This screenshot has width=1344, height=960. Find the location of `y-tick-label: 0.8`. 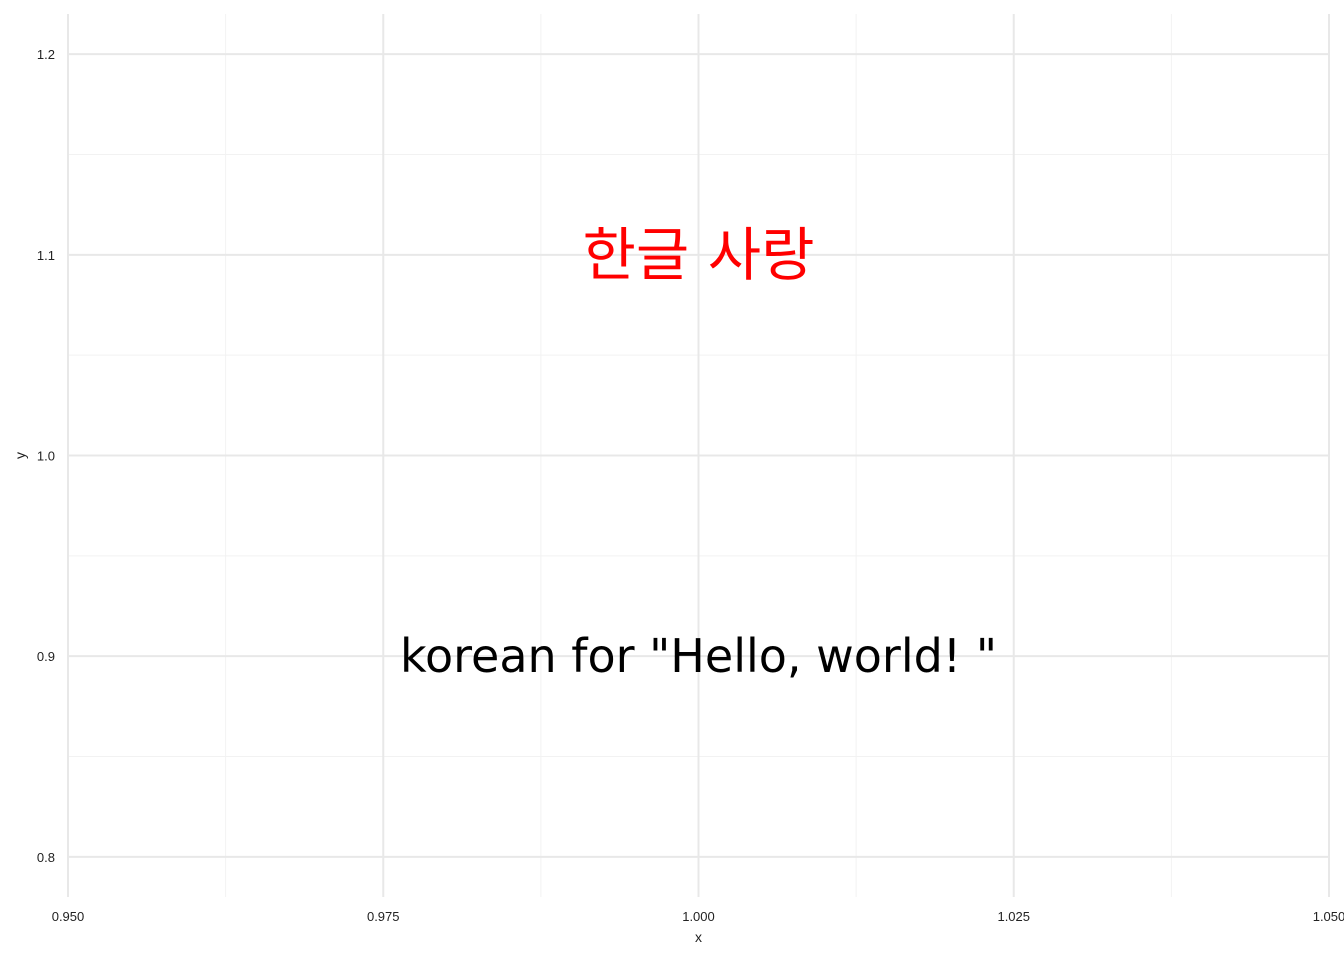

y-tick-label: 0.8 is located at coordinates (46, 857).